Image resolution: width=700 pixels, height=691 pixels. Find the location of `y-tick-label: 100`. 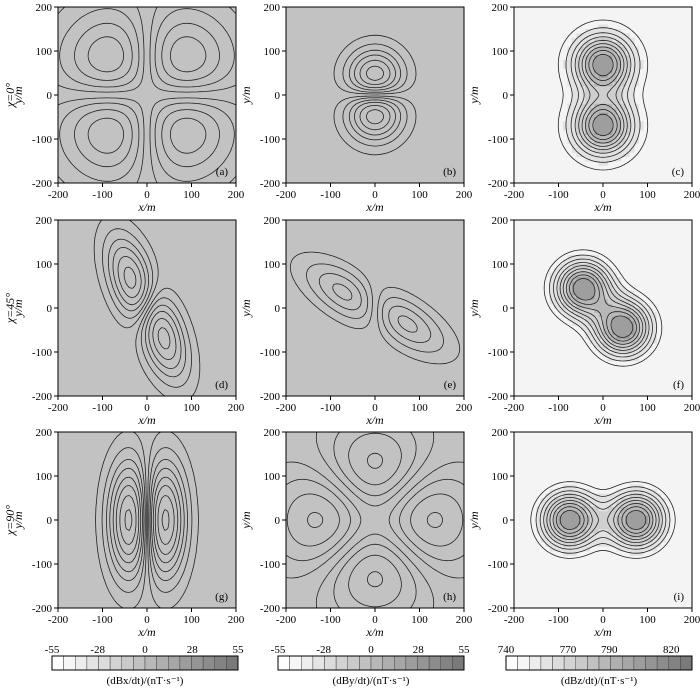

y-tick-label: 100 is located at coordinates (272, 477).